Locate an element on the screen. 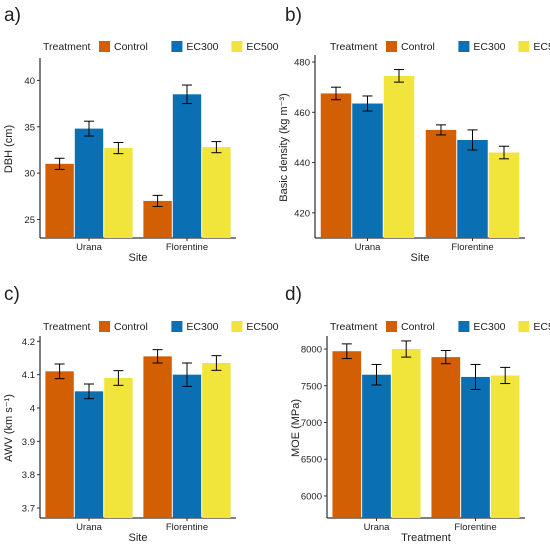  y-tick-label: 4.2 is located at coordinates (28, 342).